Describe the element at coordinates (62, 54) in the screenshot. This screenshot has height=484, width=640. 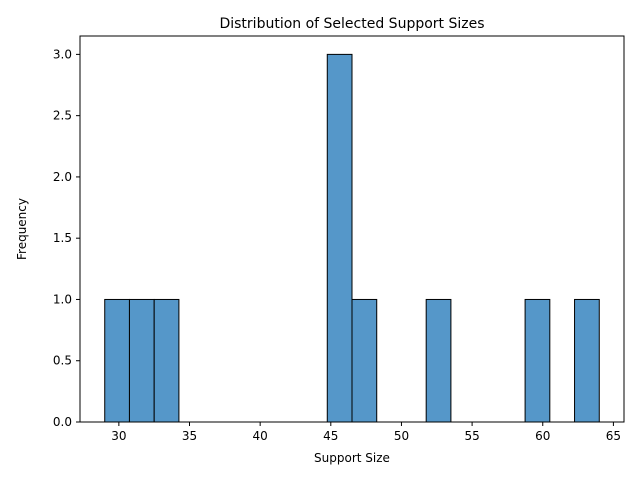
I see `y-tick-label: 3.0` at that location.